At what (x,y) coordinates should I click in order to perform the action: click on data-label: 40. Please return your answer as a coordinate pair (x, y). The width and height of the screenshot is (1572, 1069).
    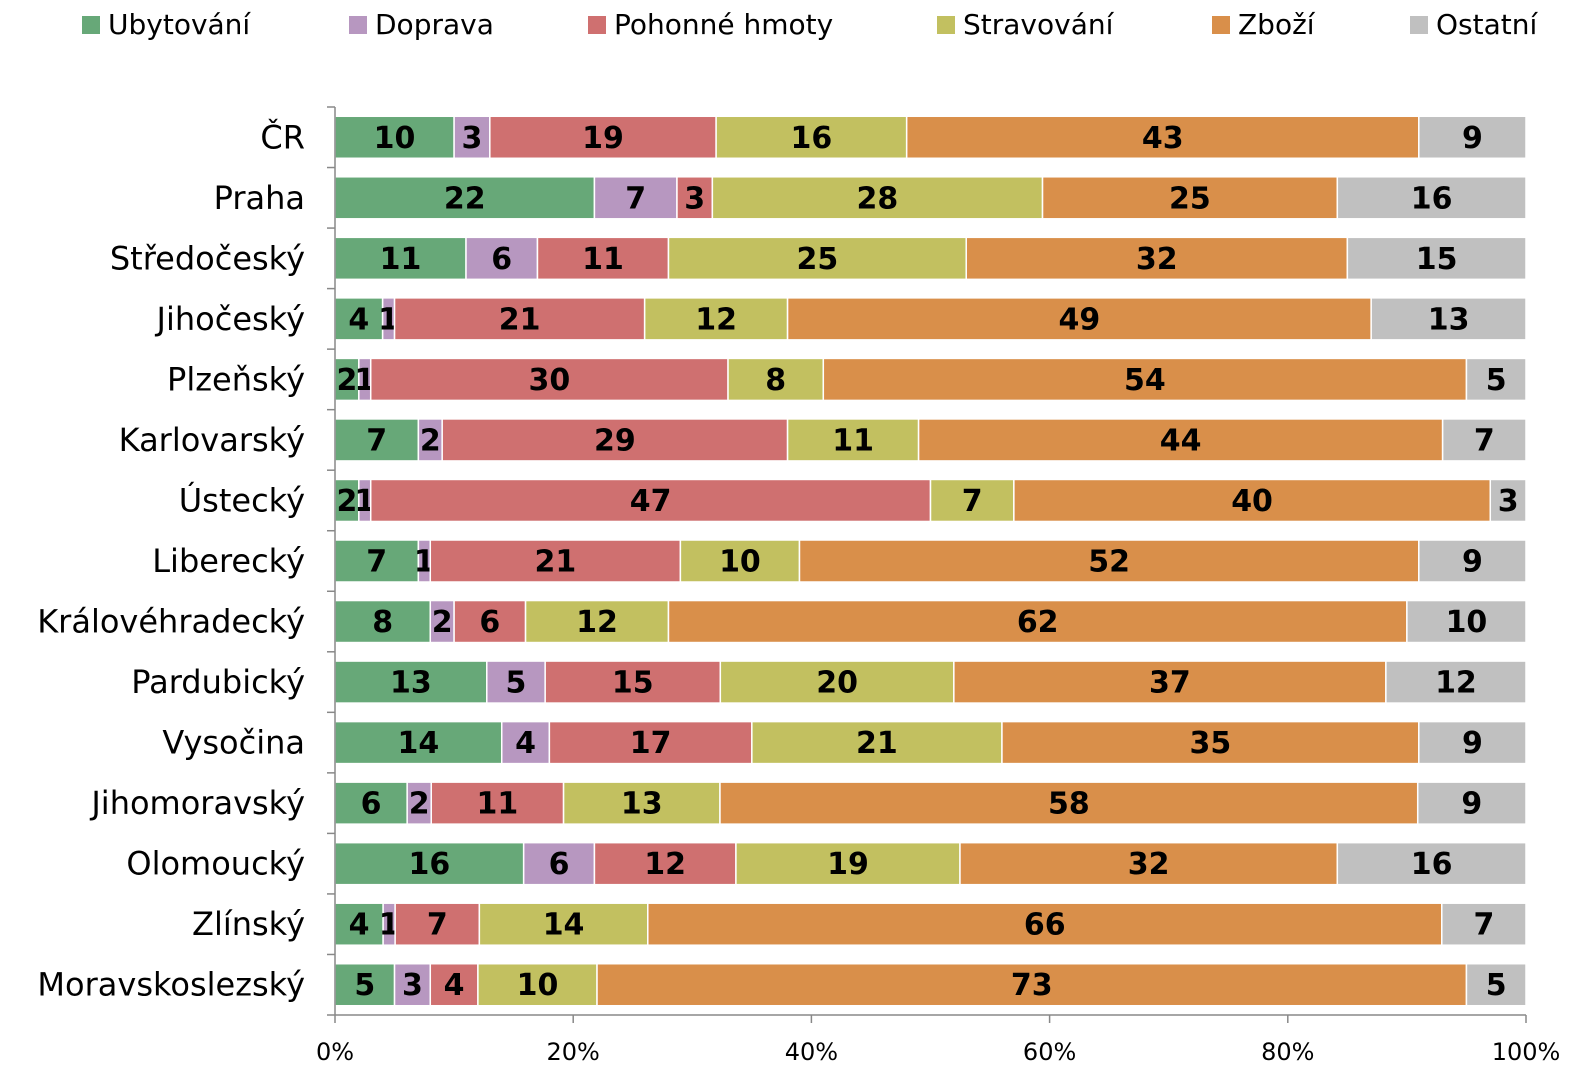
    Looking at the image, I should click on (1252, 501).